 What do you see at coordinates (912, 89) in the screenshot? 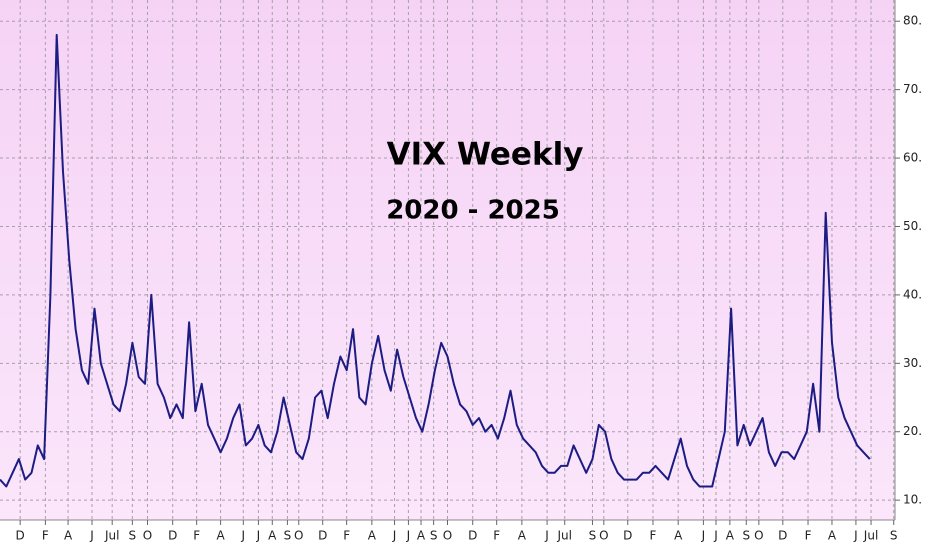
I see `y-tick-label: 70.` at bounding box center [912, 89].